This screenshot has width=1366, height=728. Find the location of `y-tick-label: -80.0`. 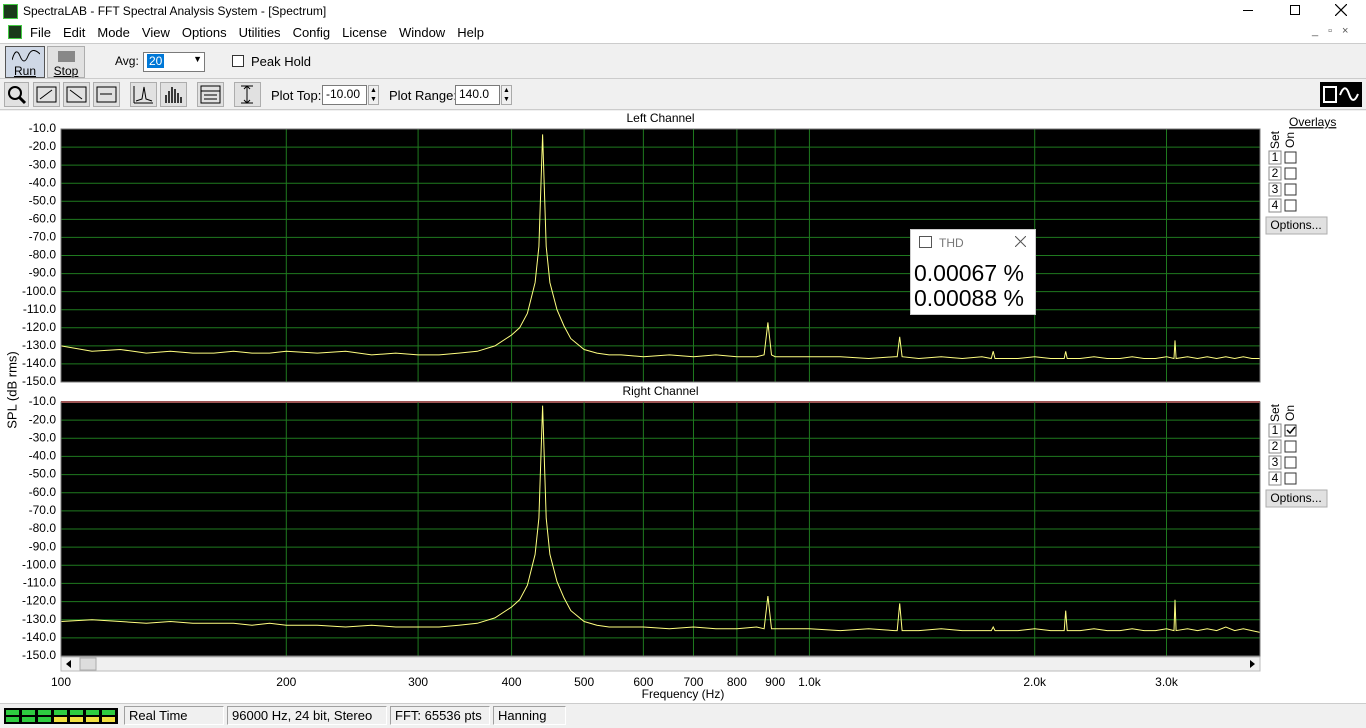

y-tick-label: -80.0 is located at coordinates (43, 528).